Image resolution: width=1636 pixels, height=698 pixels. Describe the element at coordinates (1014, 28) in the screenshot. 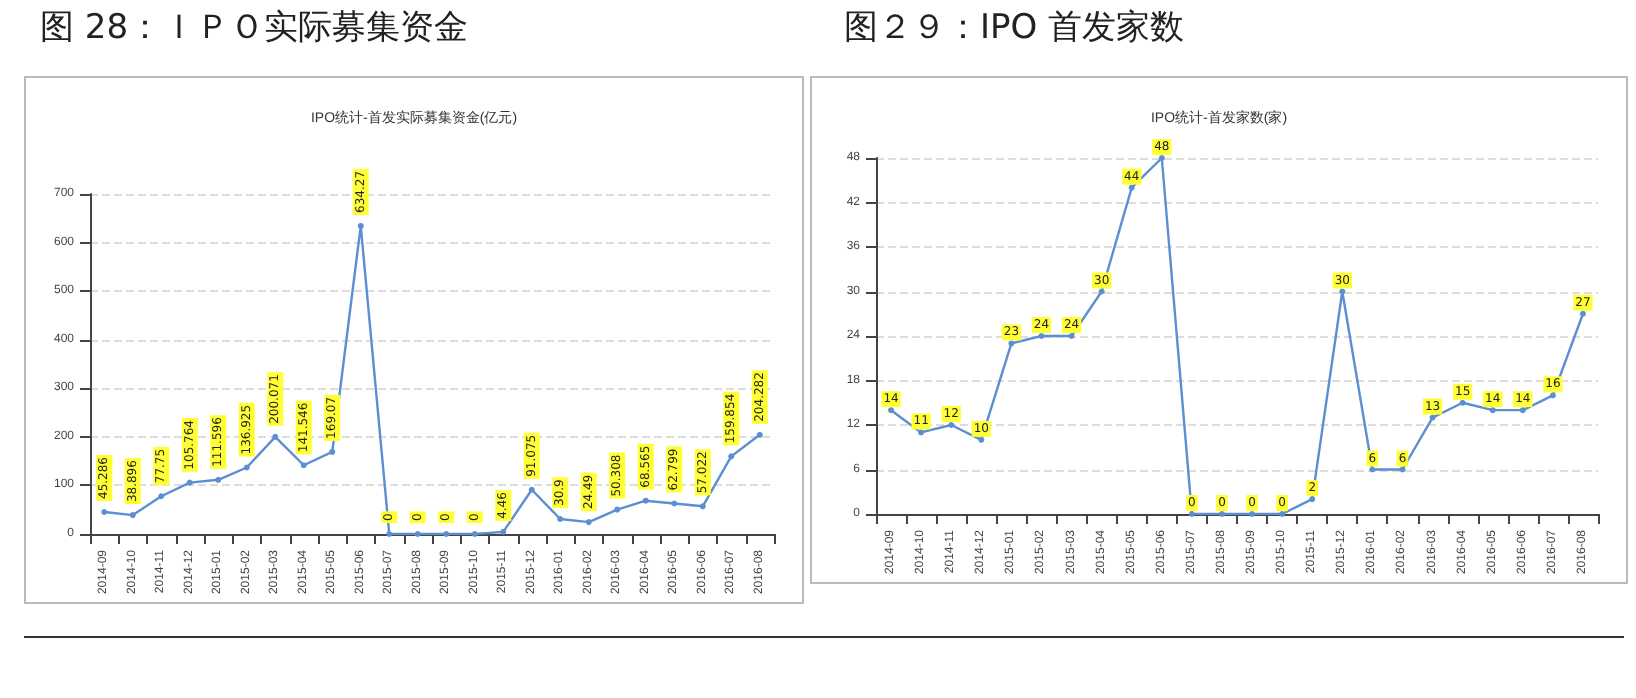

I see `chart-title: 图２９：IPO 首发家数` at that location.